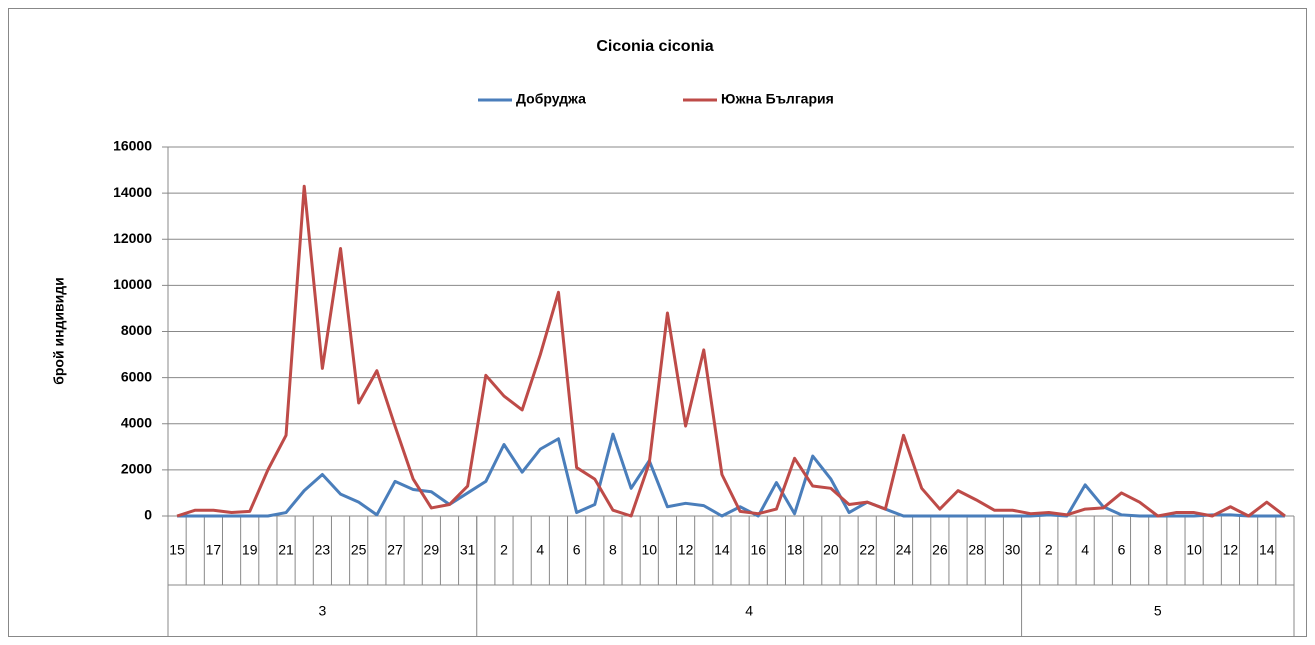  I want to click on x-tick-label: 31, so click(468, 550).